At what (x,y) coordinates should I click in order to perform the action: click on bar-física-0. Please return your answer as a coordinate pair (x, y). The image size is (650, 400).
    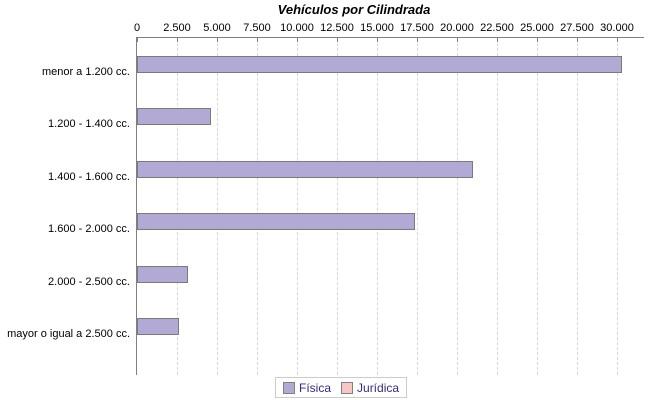
    Looking at the image, I should click on (379, 64).